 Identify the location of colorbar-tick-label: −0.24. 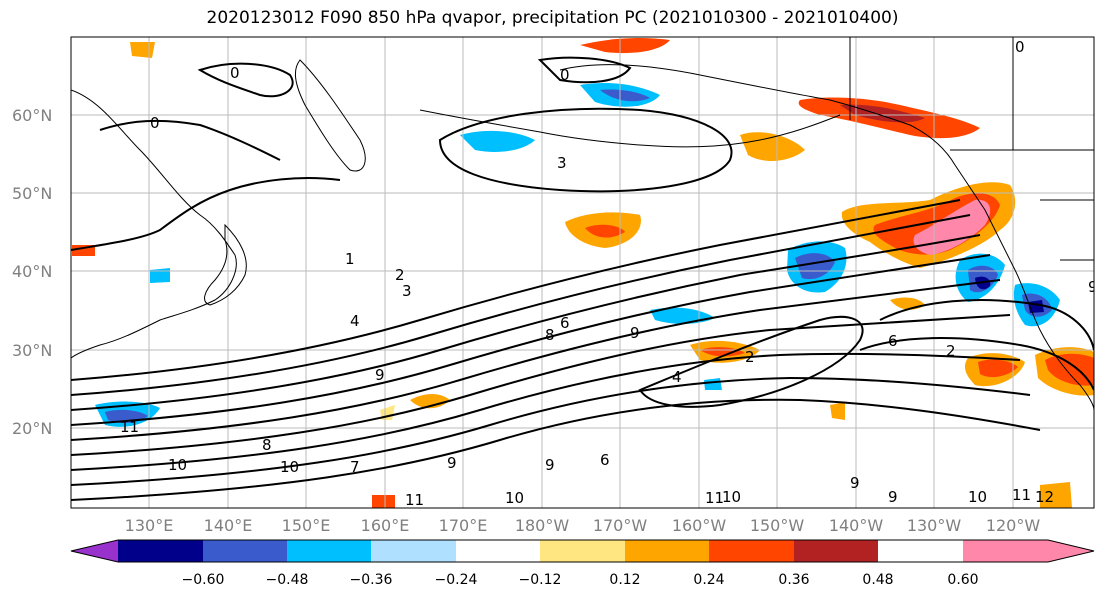
(456, 580).